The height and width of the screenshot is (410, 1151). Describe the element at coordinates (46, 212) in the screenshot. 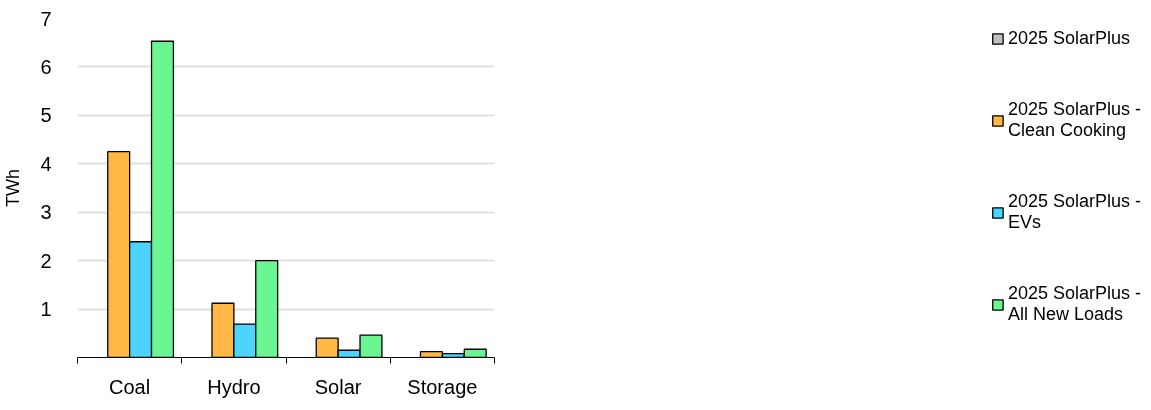

I see `y-tick-label: 3` at that location.